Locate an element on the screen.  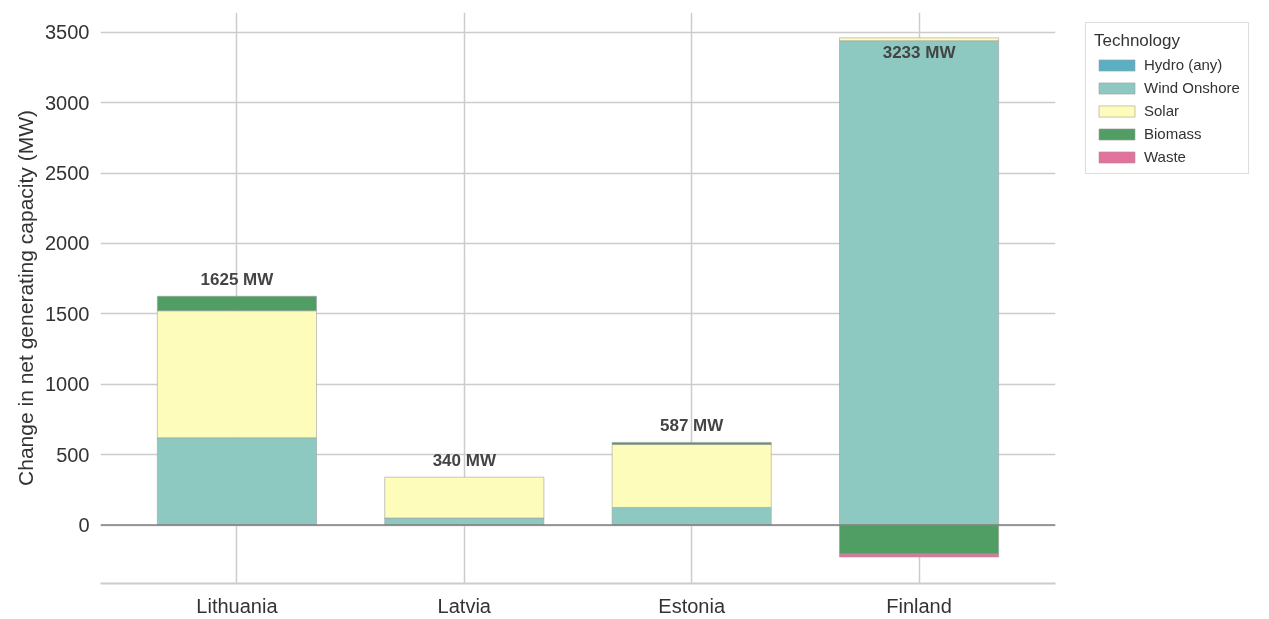
y-tick-label: 2500 is located at coordinates (67, 173).